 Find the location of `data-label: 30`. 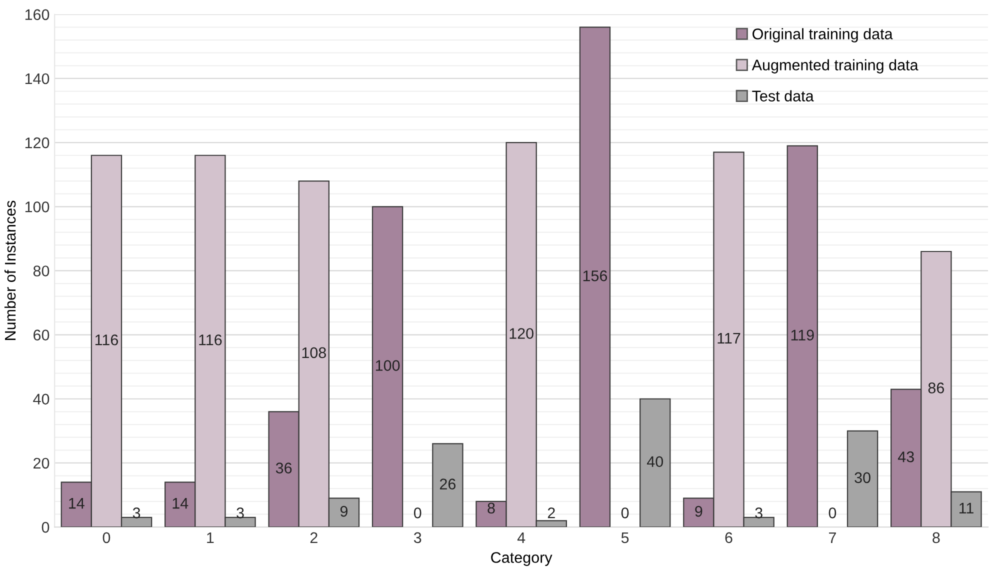

data-label: 30 is located at coordinates (862, 478).